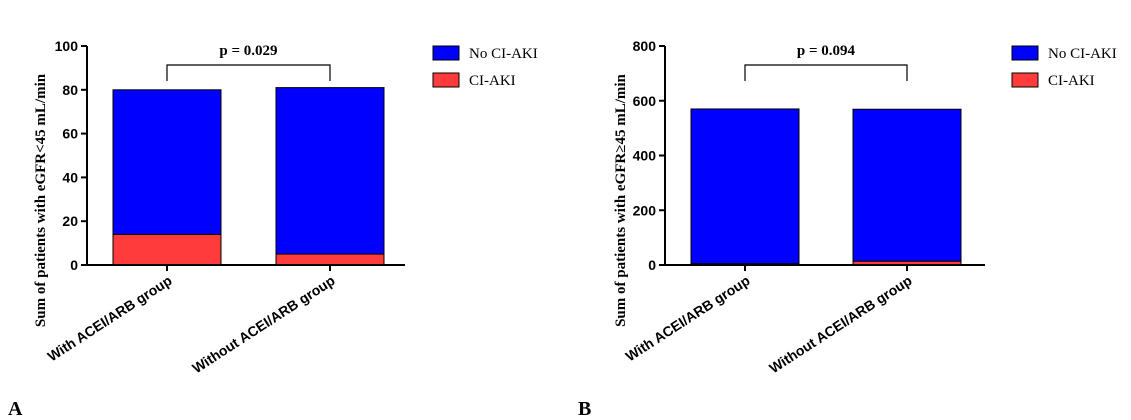 The height and width of the screenshot is (420, 1131). I want to click on y-tick-label: 40, so click(70, 177).